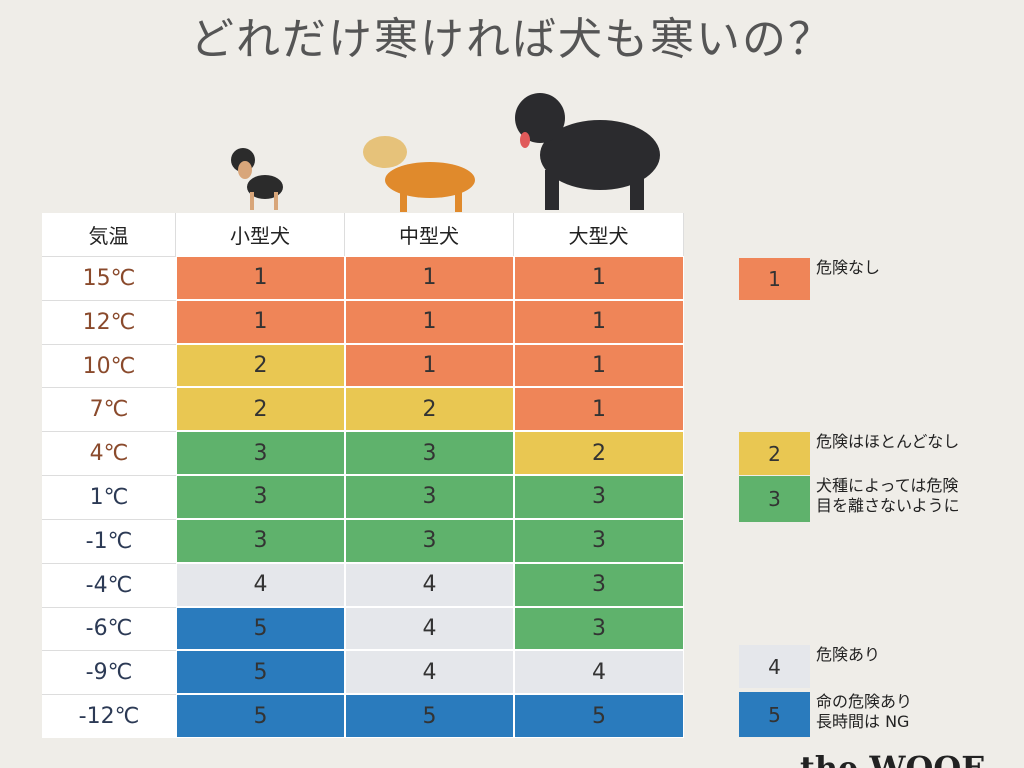 This screenshot has width=1024, height=768. I want to click on temperature: -6℃, so click(109, 628).